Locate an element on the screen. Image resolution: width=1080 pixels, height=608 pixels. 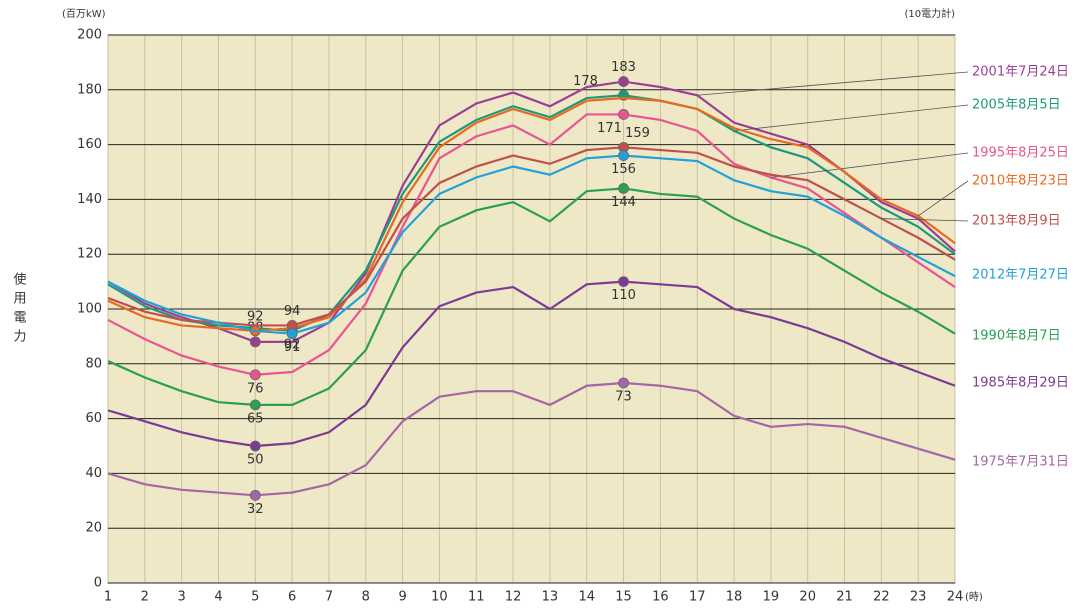
x-tick-label: 20 is located at coordinates (807, 597).